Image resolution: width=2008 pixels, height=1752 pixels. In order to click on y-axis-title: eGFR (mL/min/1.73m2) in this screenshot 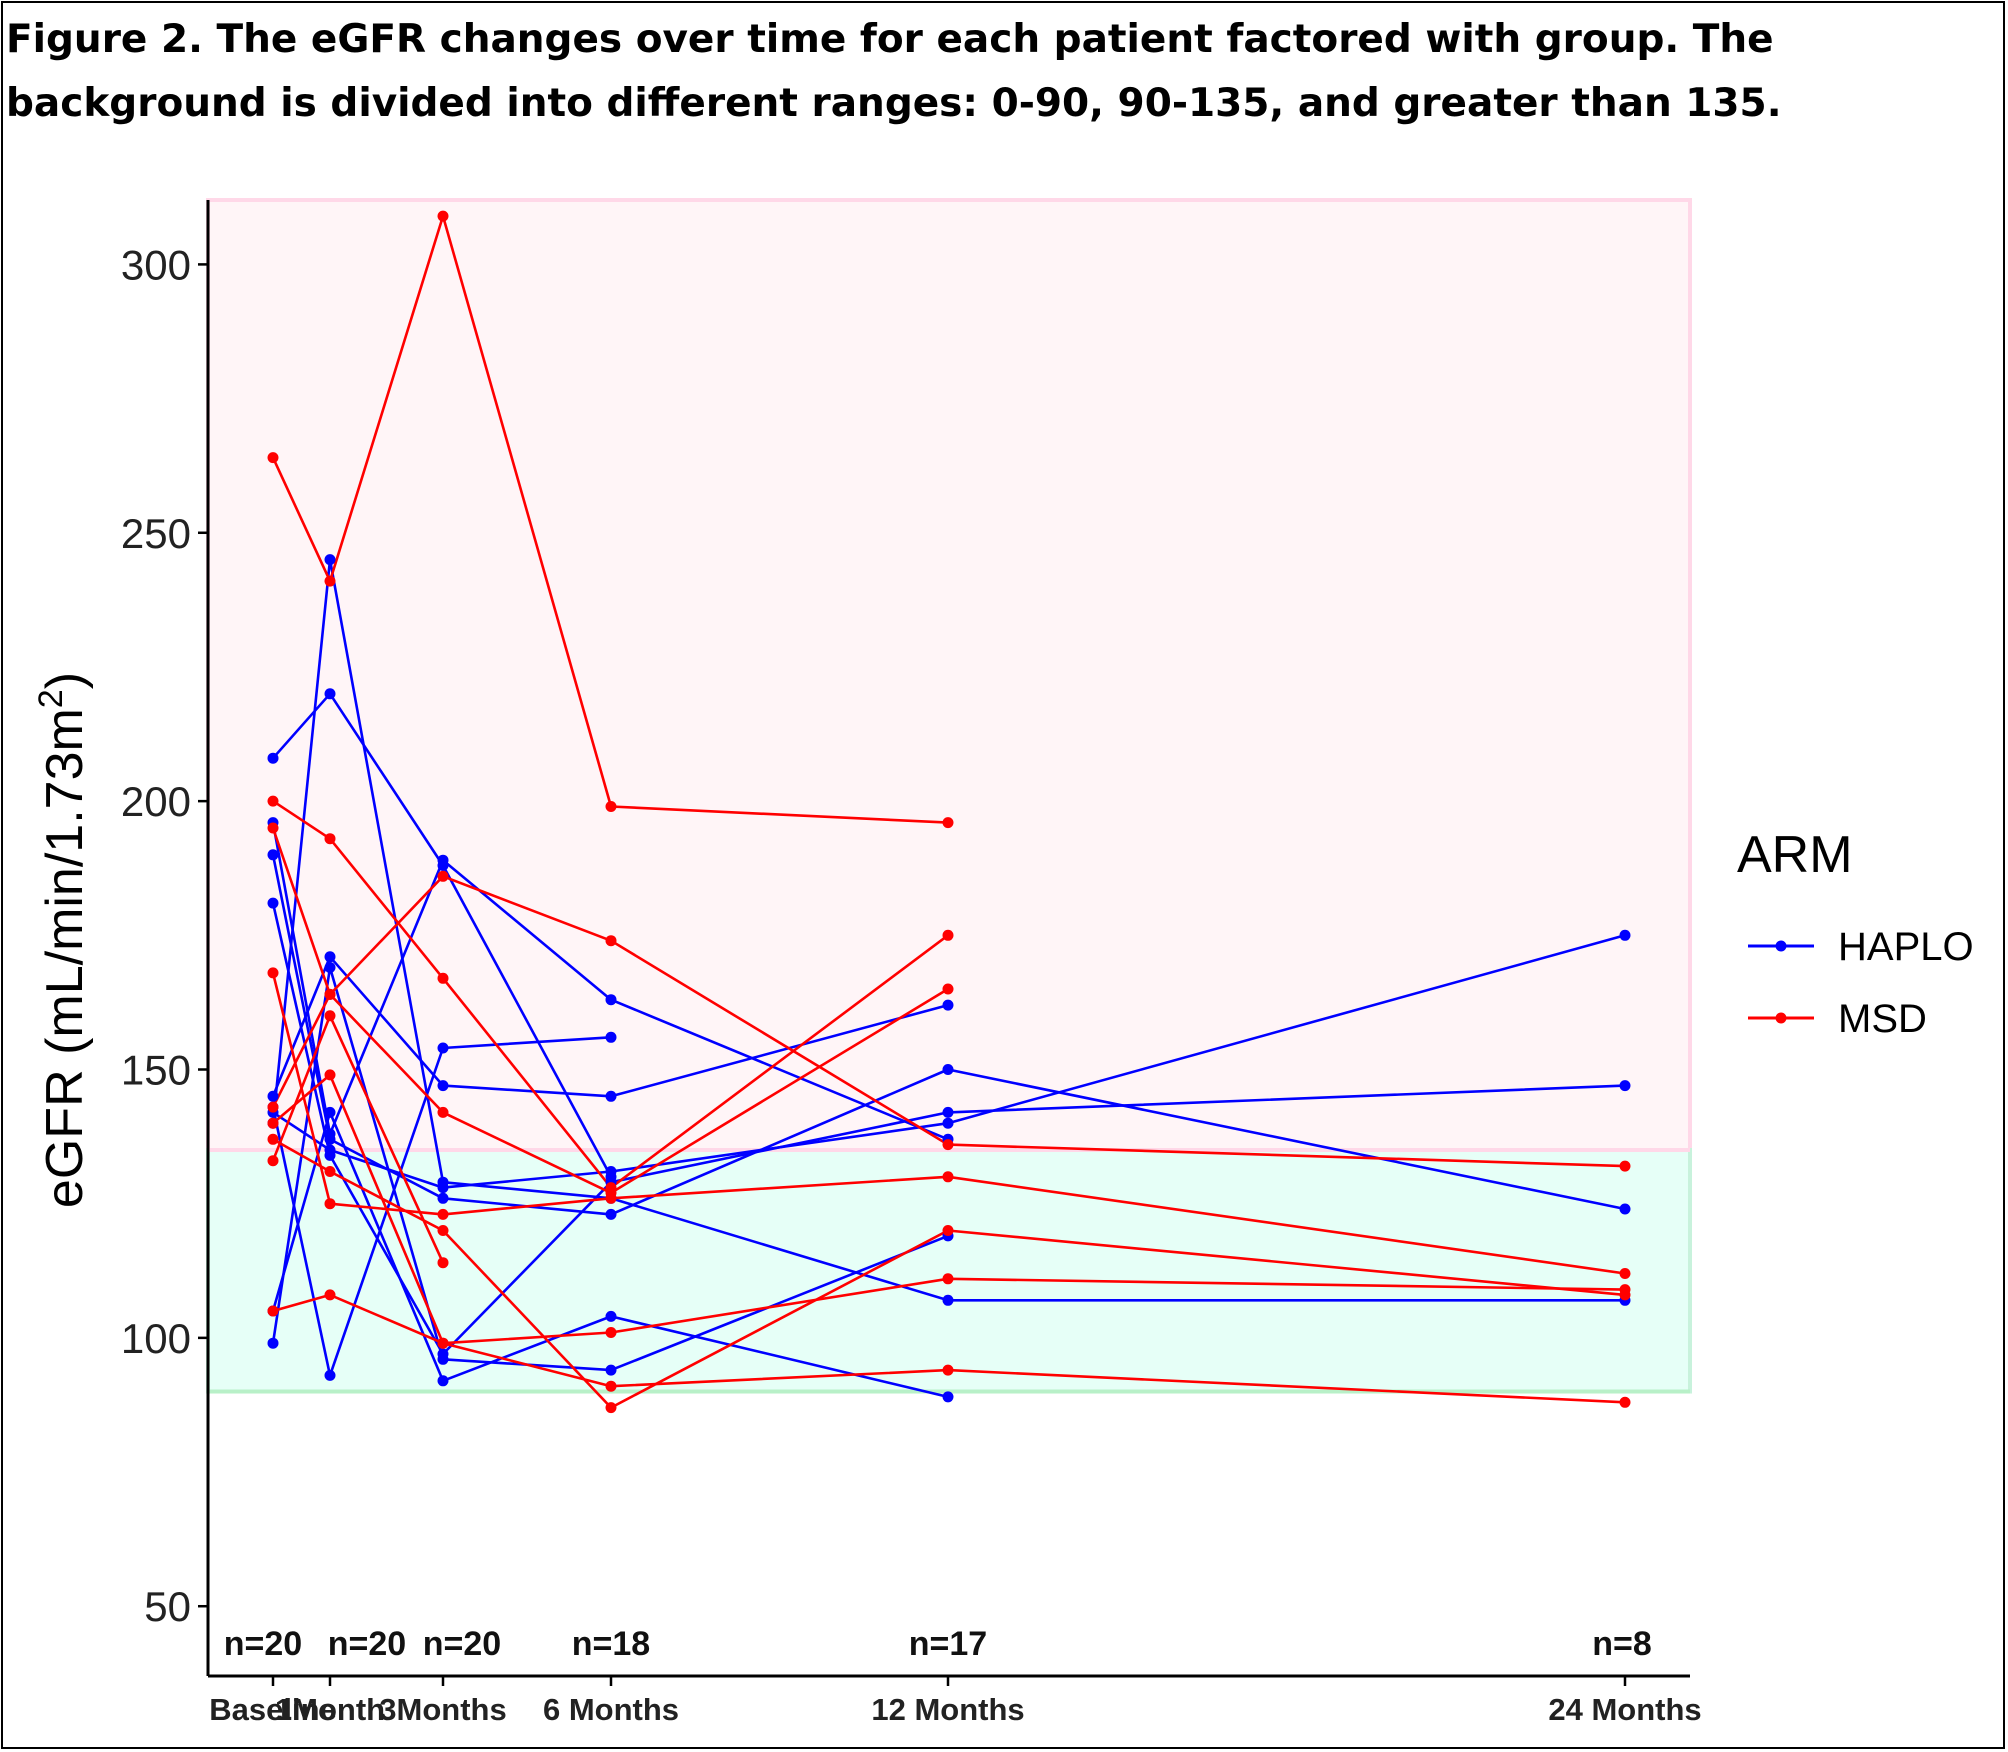, I will do `click(63, 940)`.